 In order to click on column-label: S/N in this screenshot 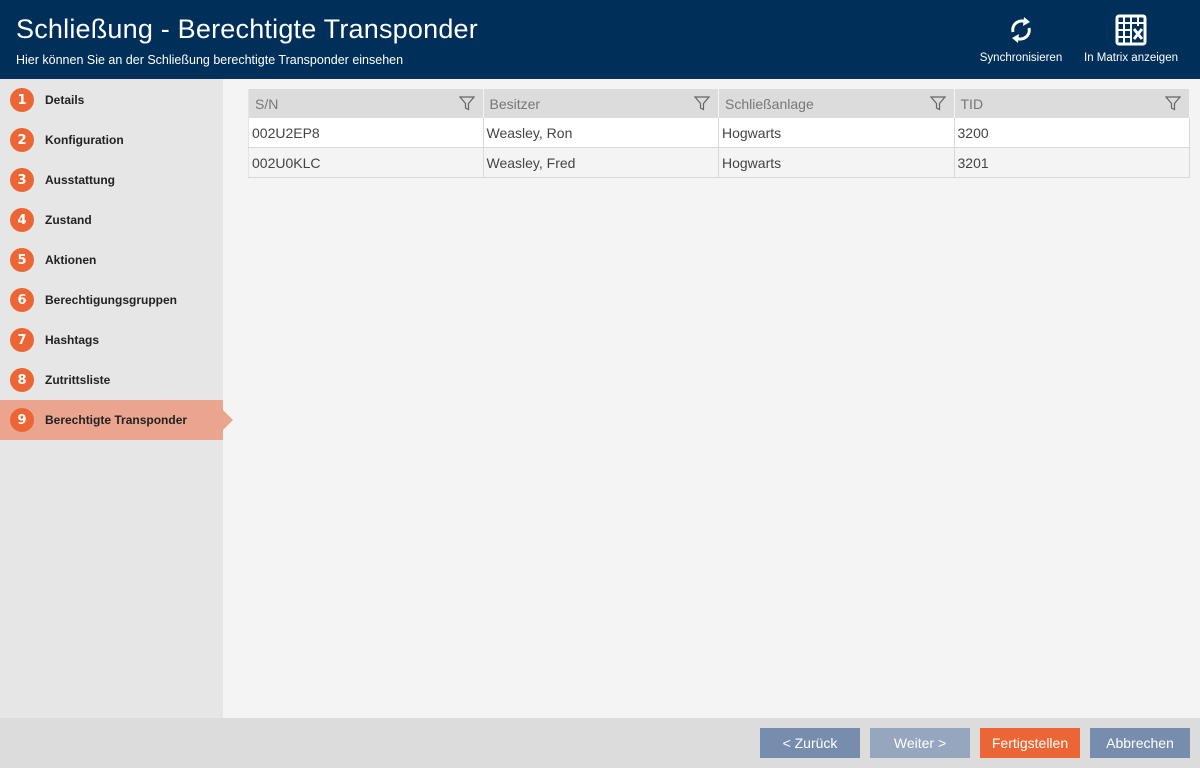, I will do `click(267, 103)`.